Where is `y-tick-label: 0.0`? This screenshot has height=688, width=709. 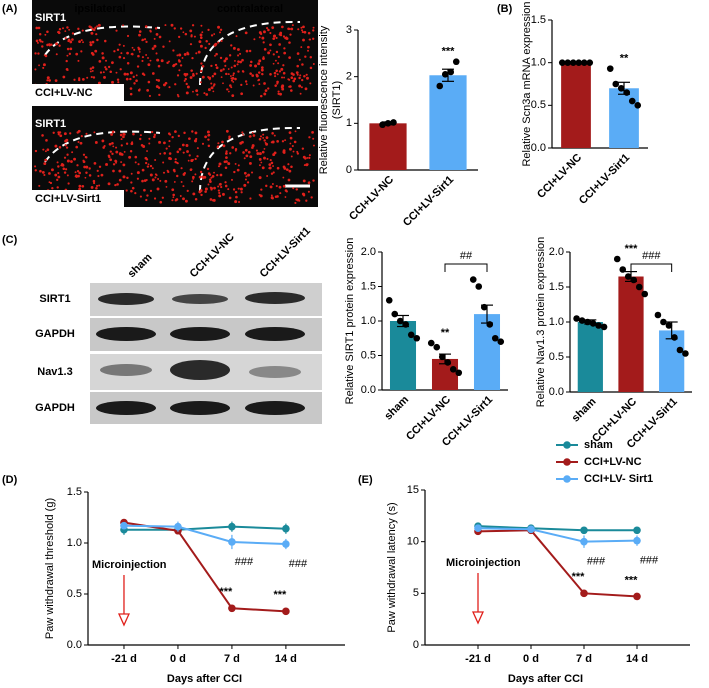
y-tick-label: 0.0 is located at coordinates (74, 645).